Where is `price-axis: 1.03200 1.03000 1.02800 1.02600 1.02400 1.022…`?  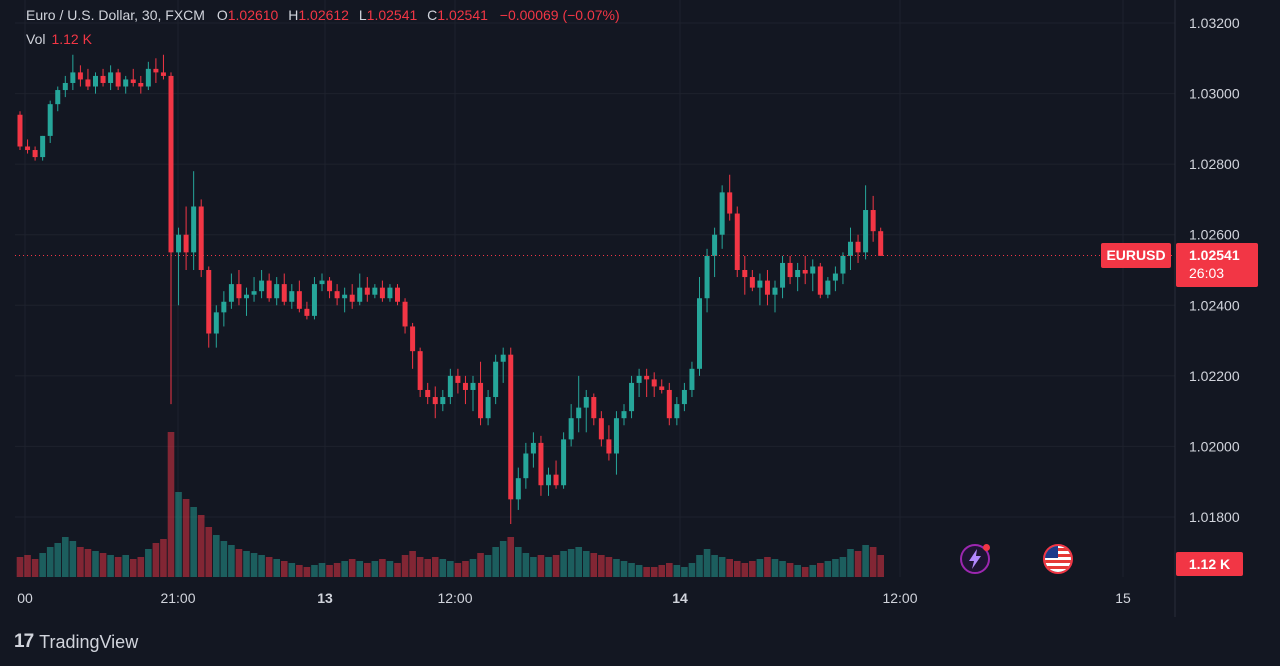 price-axis: 1.03200 1.03000 1.02800 1.02600 1.02400 1.022… is located at coordinates (1214, 270).